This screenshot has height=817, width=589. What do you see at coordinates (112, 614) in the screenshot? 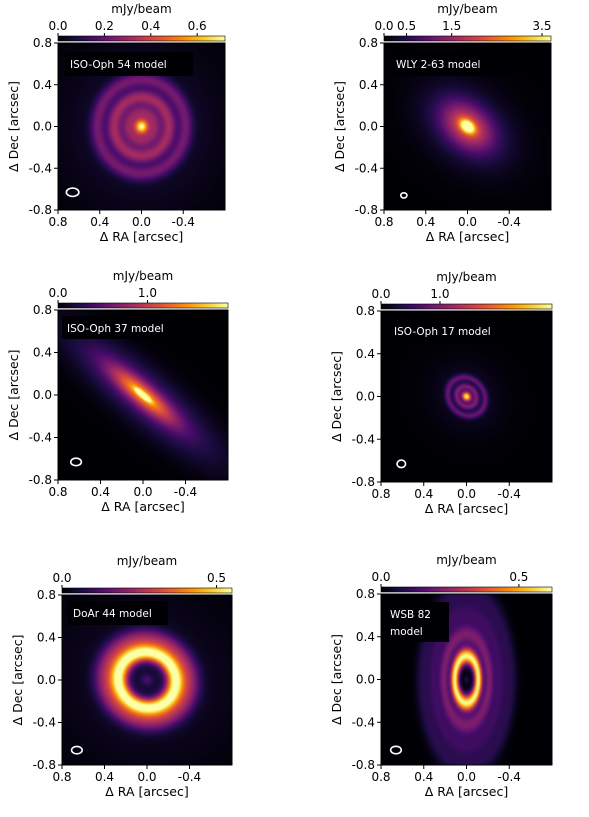
I see `model-label: DoAr 44 model` at bounding box center [112, 614].